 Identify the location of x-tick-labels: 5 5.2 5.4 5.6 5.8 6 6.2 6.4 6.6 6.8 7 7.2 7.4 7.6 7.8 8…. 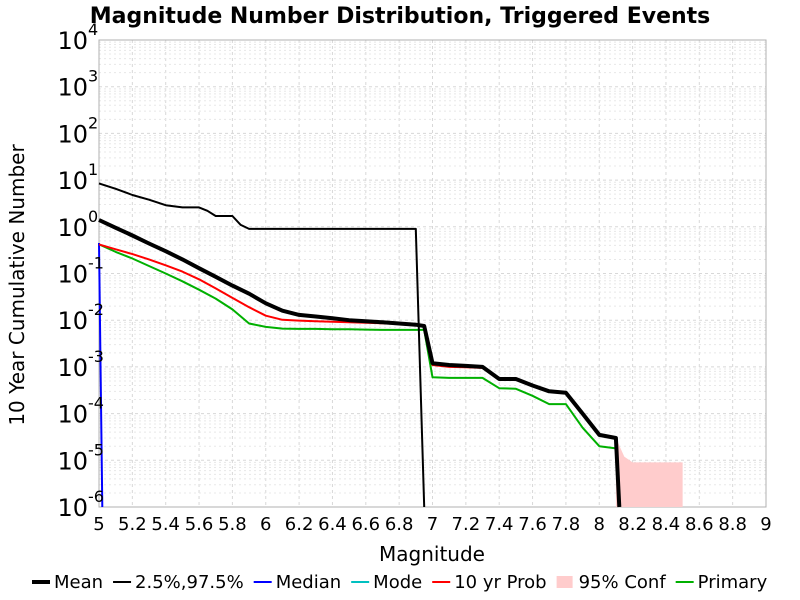
(432, 524).